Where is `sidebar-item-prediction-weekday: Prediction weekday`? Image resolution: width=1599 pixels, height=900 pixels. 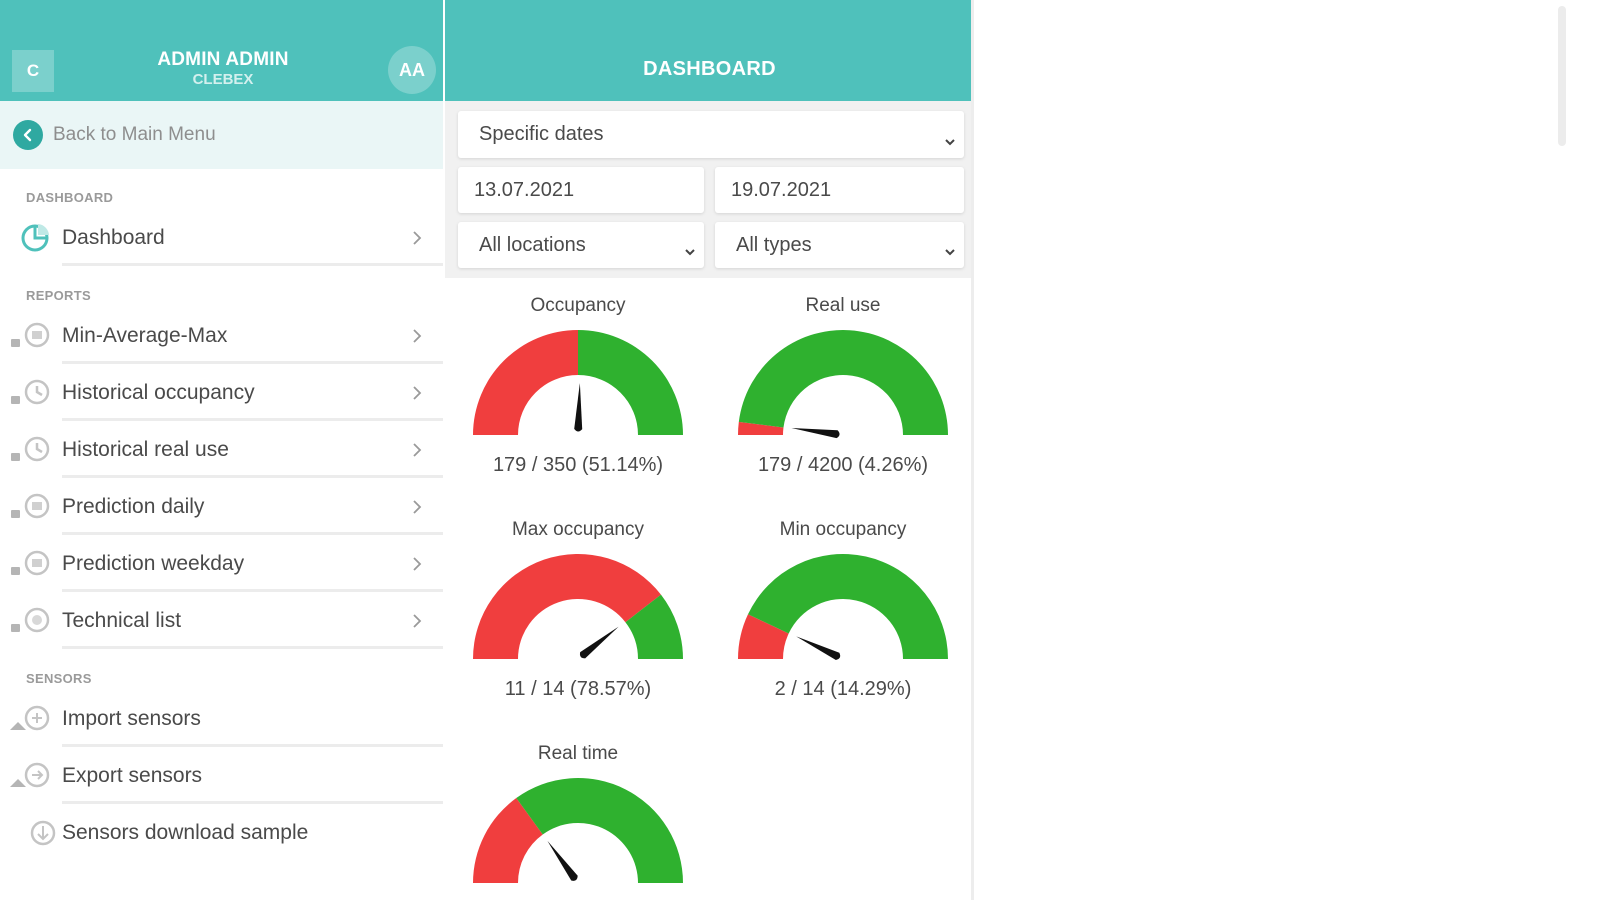
sidebar-item-prediction-weekday: Prediction weekday is located at coordinates (221, 563).